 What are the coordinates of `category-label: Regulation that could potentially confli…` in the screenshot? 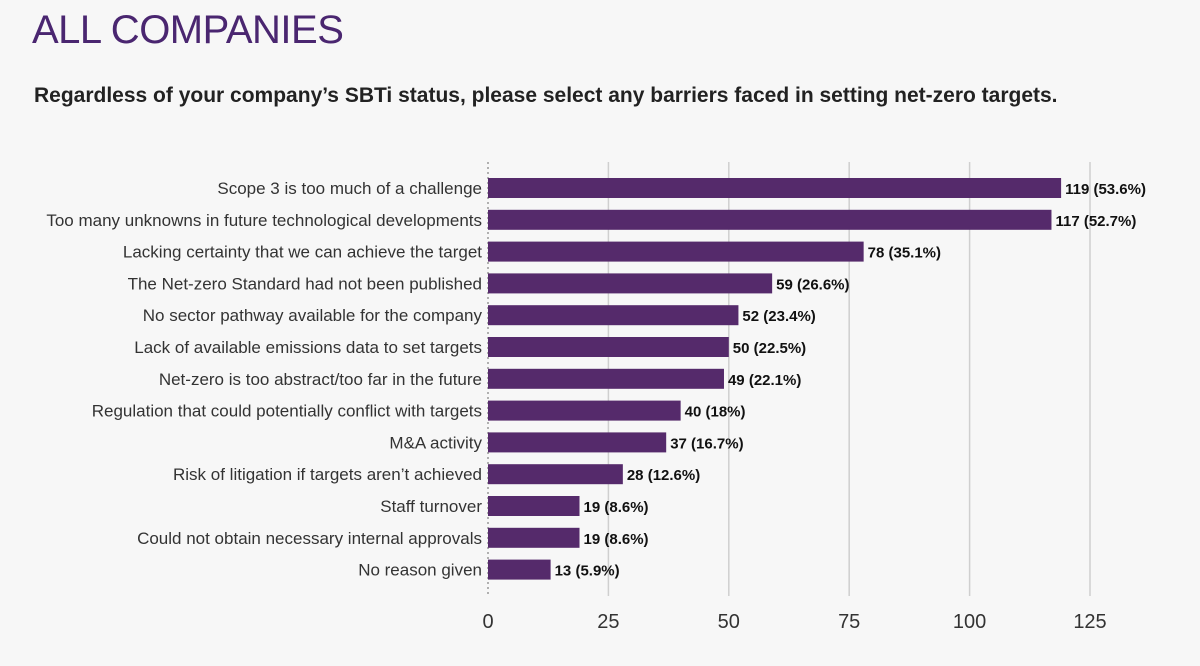 It's located at (287, 411).